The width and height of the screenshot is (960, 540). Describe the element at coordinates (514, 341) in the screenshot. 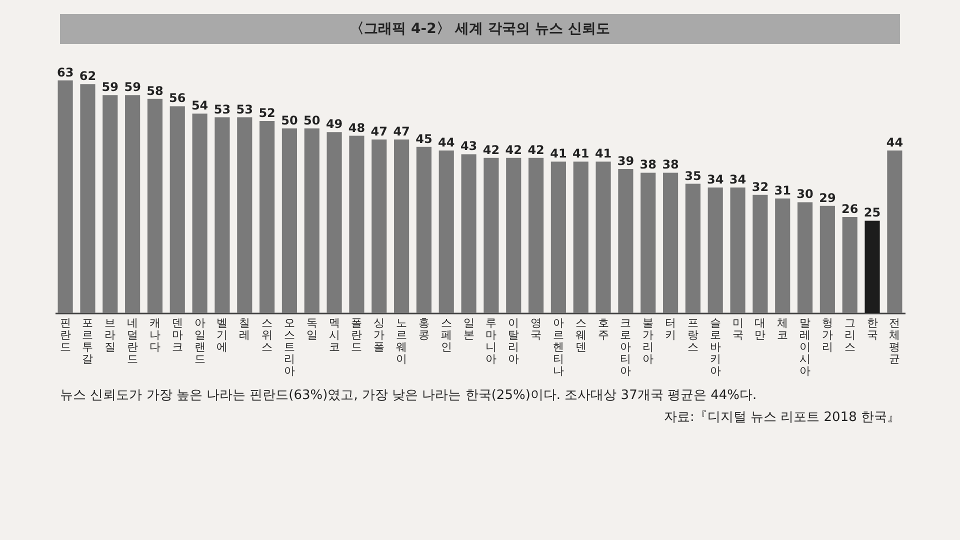

I see `x-tick-label: 이탈리아` at that location.